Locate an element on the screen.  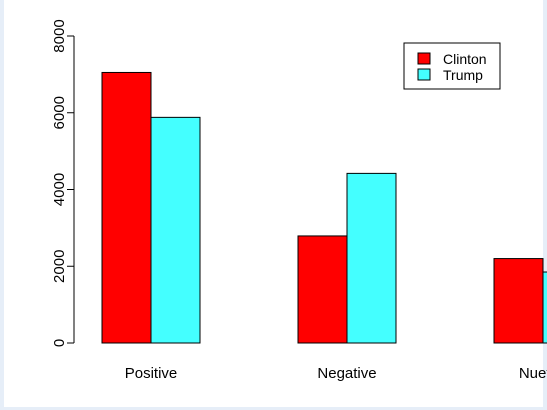
legend-label-clinton: Clinton is located at coordinates (465, 59).